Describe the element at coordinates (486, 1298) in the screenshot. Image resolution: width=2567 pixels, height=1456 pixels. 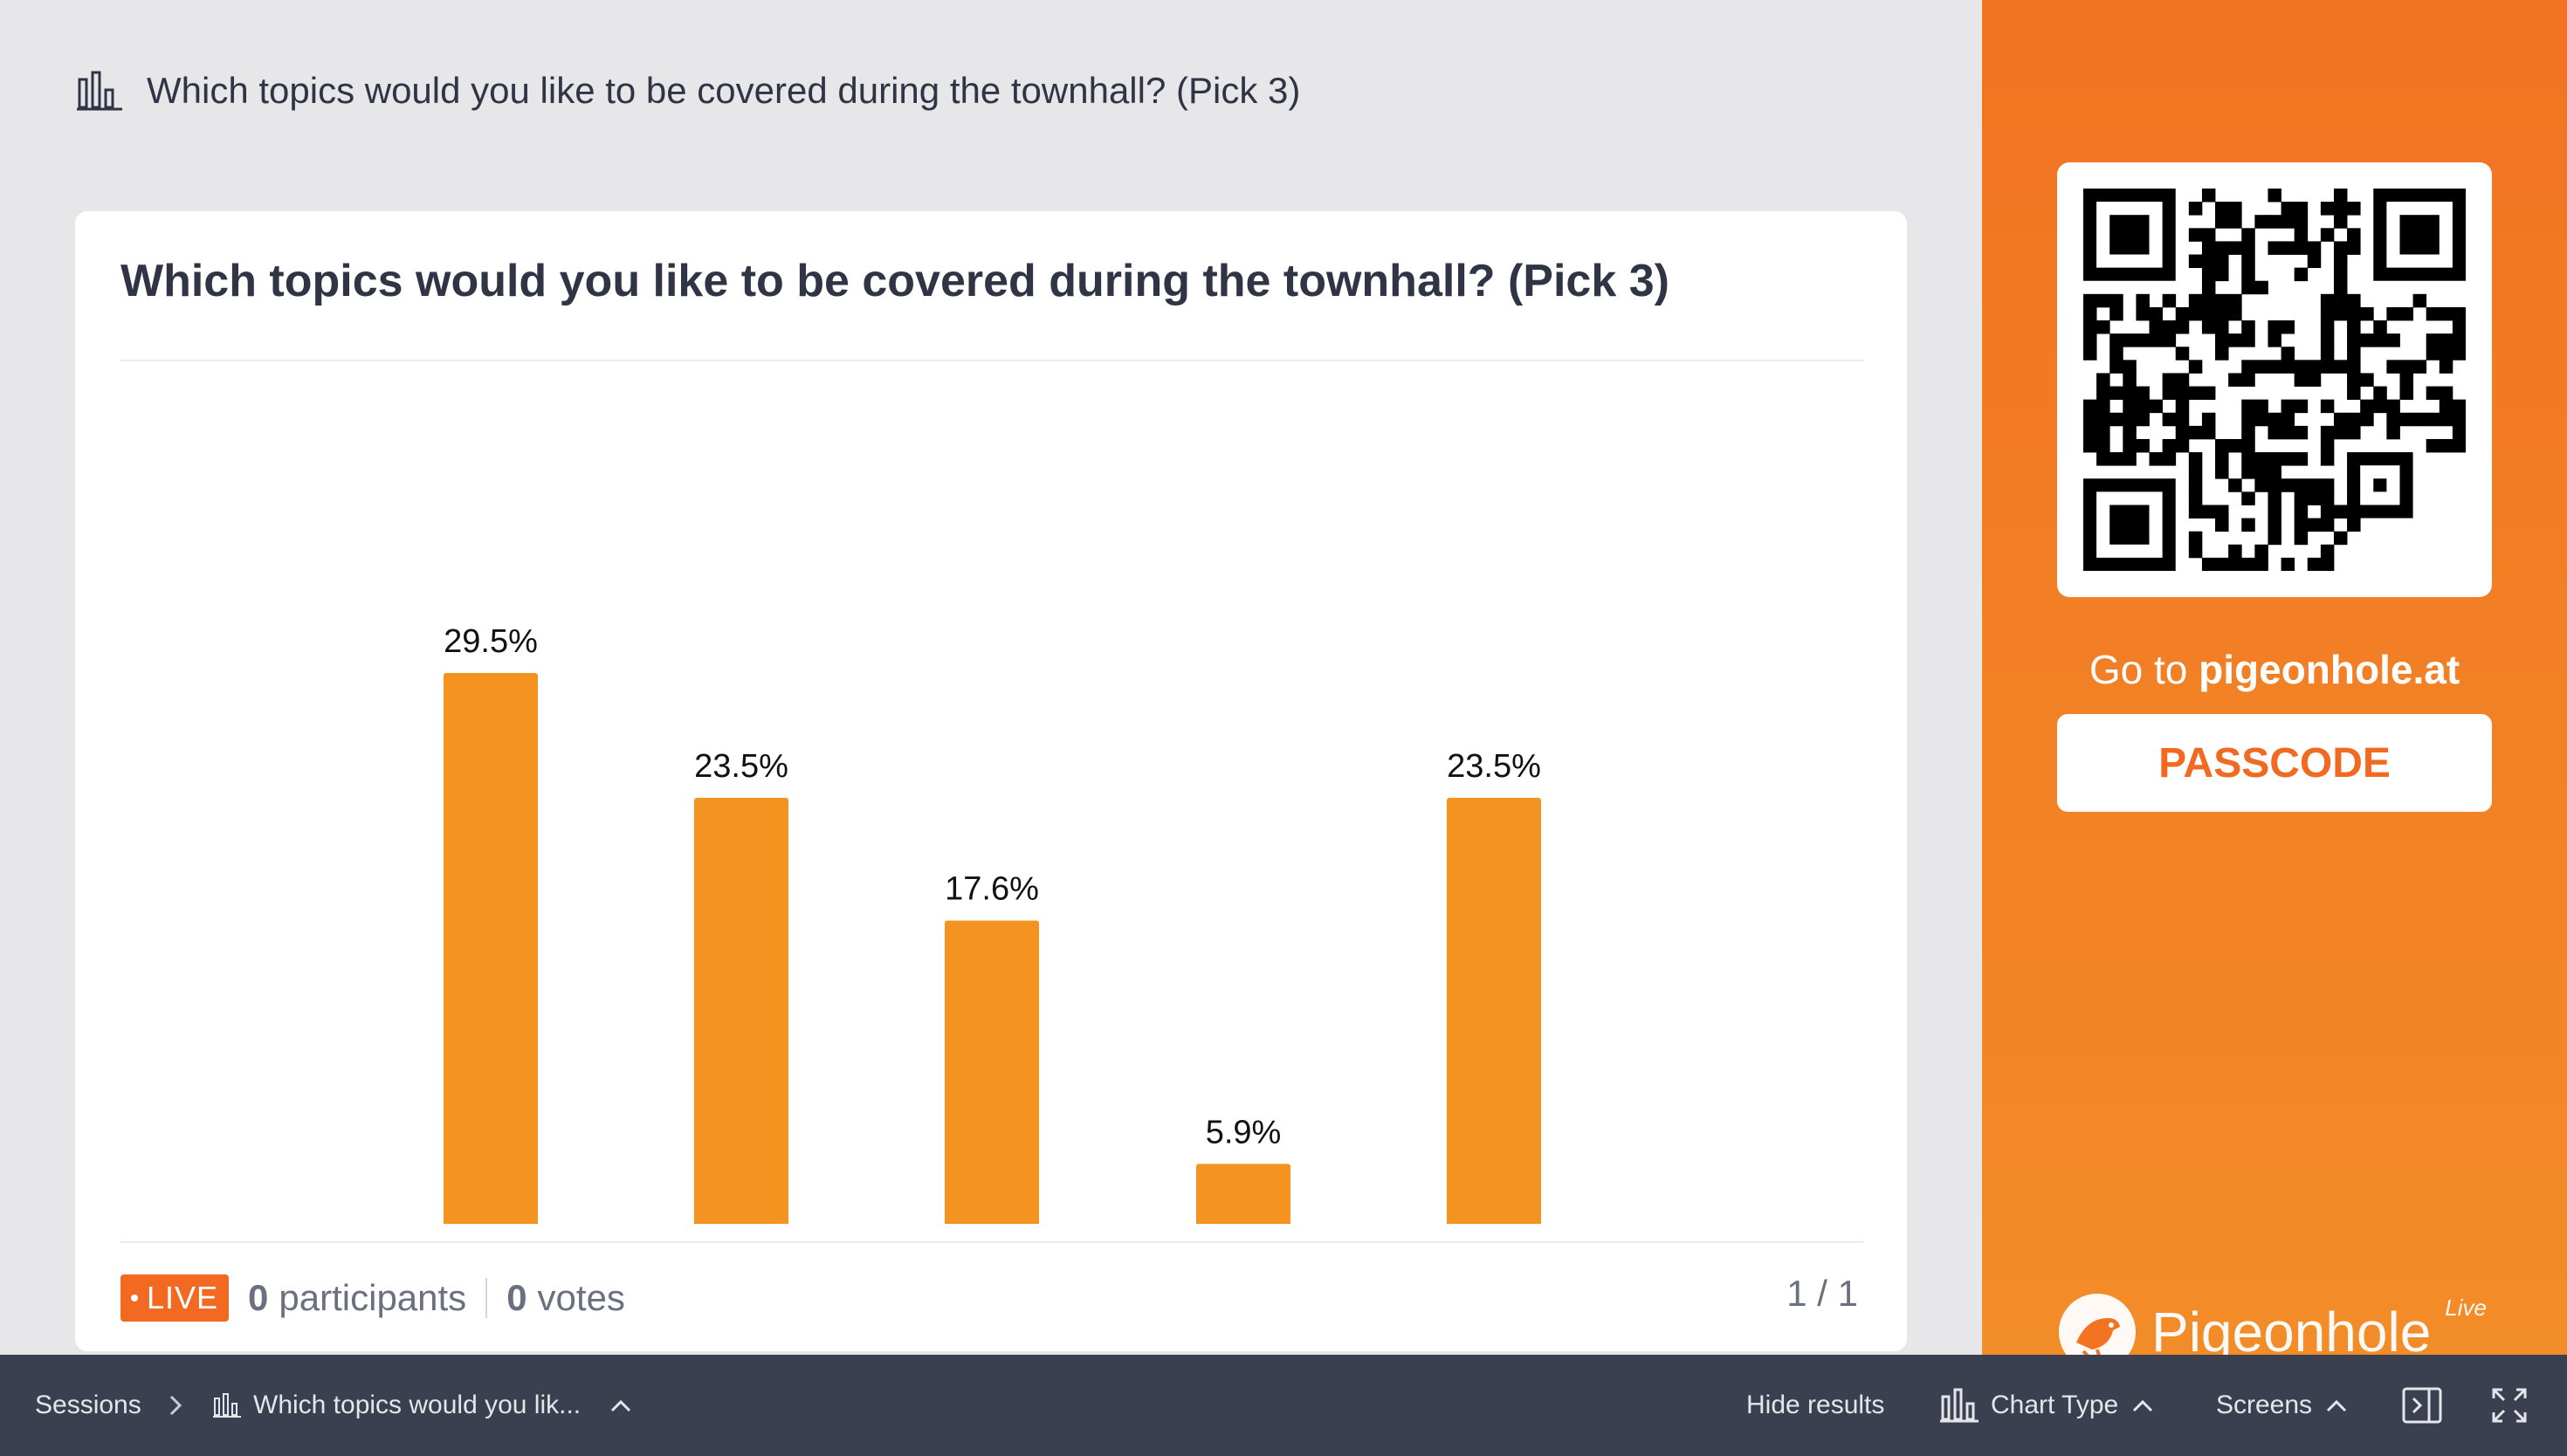
I see `separator` at that location.